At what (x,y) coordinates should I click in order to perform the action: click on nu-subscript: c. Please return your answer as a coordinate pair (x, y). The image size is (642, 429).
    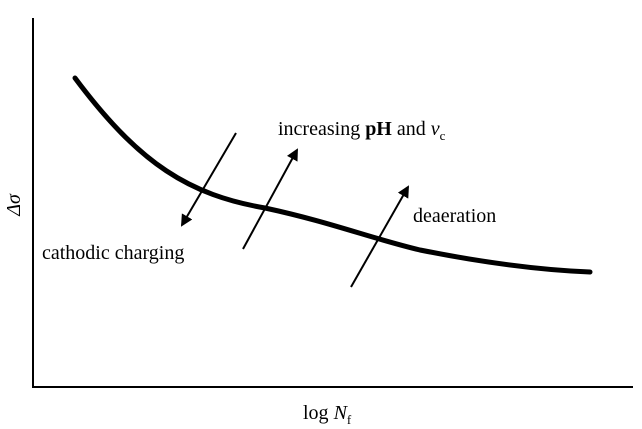
    Looking at the image, I should click on (443, 135).